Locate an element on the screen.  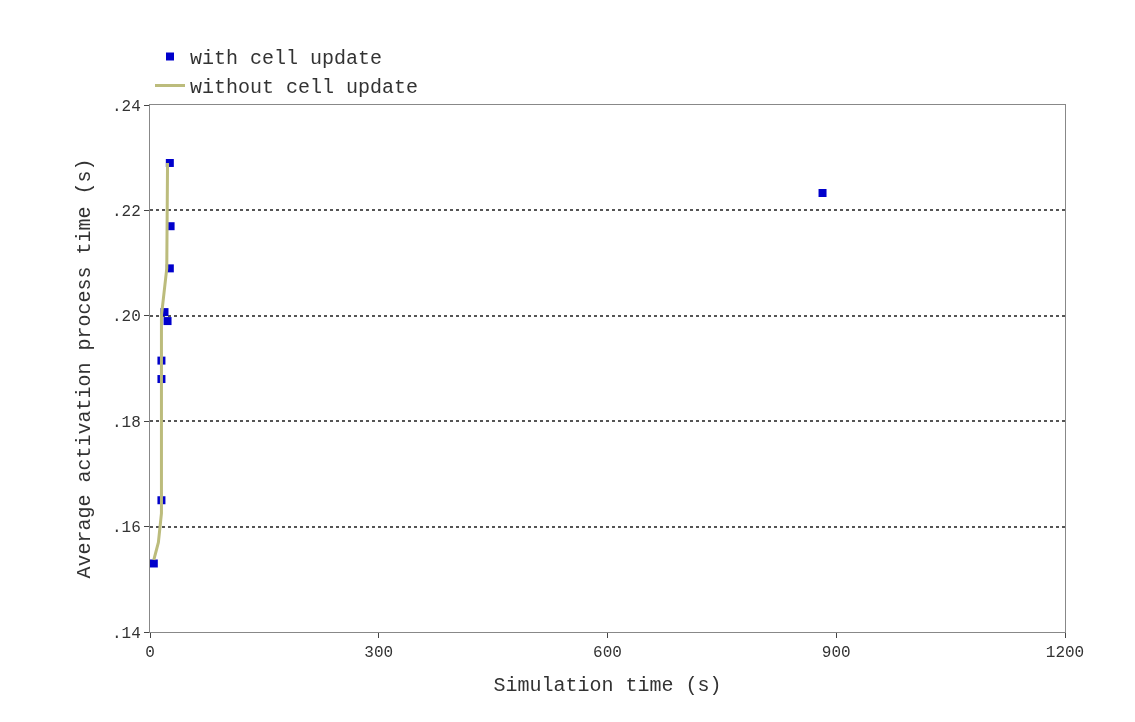
x-tick-label: 600 is located at coordinates (607, 653).